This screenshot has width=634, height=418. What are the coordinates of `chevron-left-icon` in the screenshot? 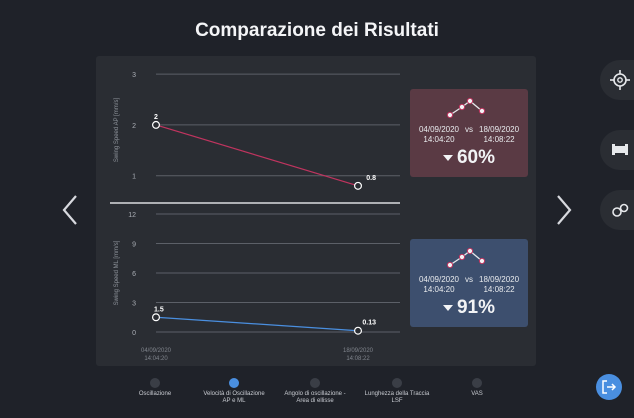 It's located at (69, 210).